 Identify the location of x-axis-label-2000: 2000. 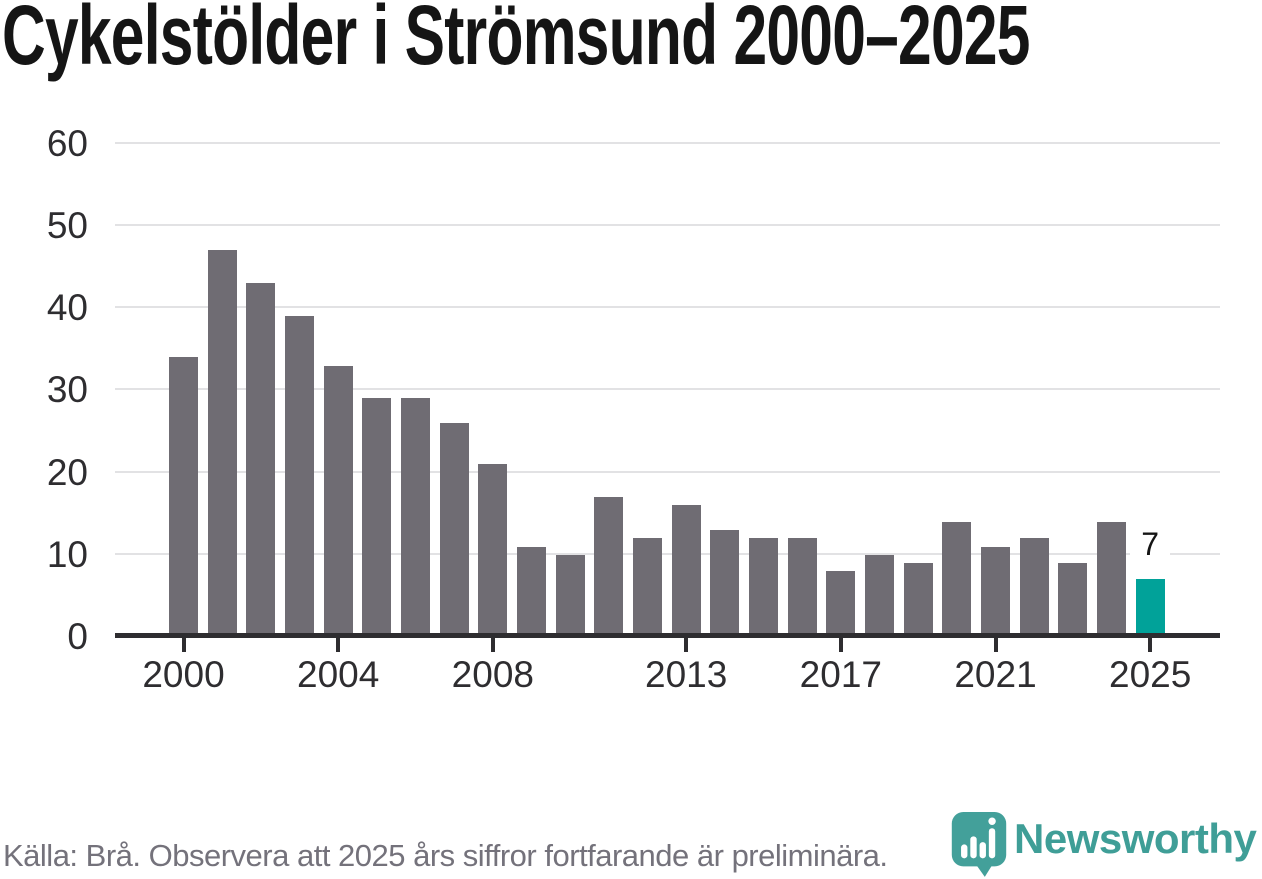
(183, 674).